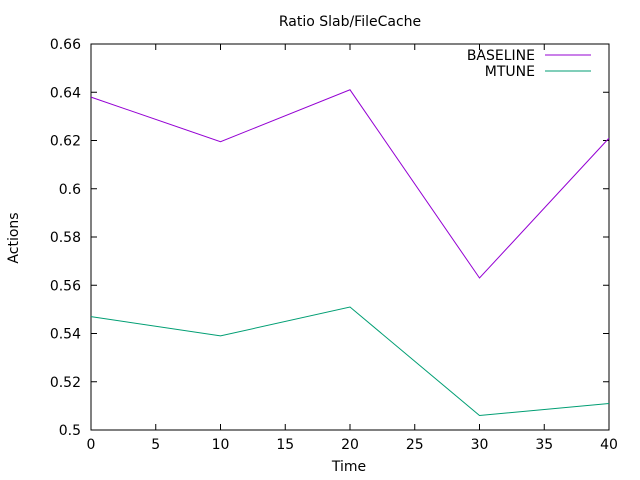 The width and height of the screenshot is (640, 480). What do you see at coordinates (70, 431) in the screenshot?
I see `y-tick-label: 0.5` at bounding box center [70, 431].